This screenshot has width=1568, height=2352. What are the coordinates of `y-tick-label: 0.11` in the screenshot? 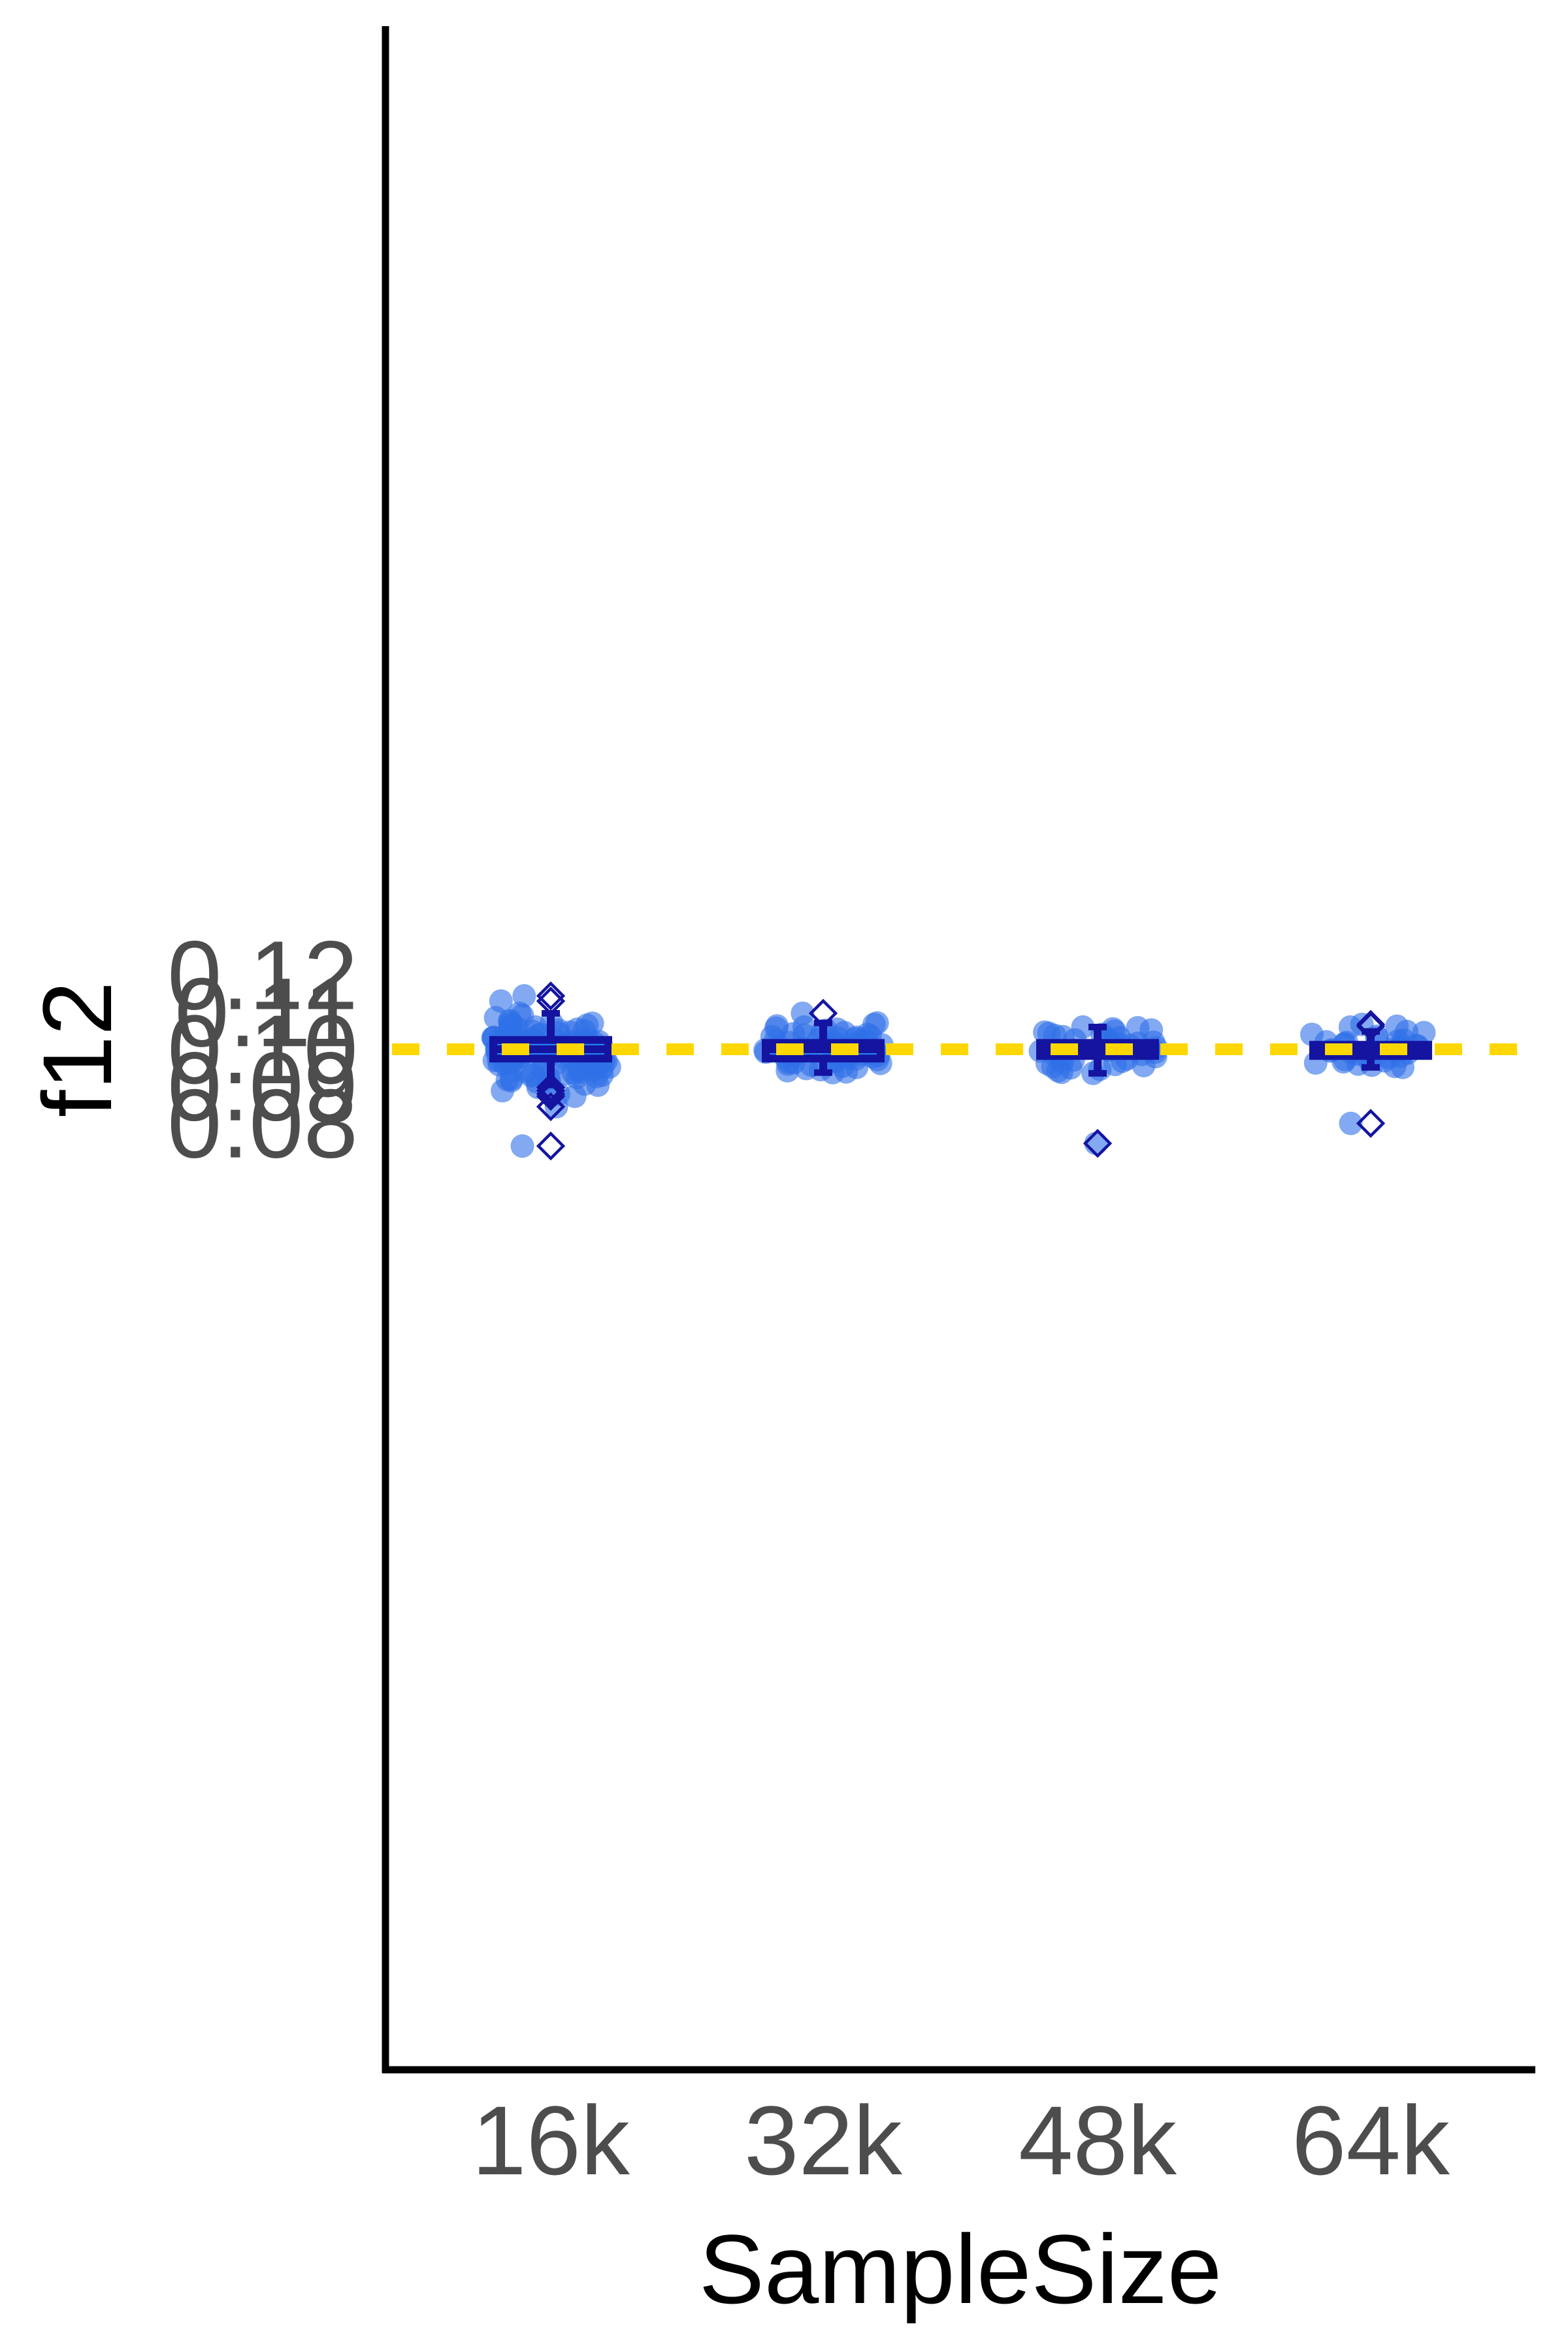 It's located at (266, 1012).